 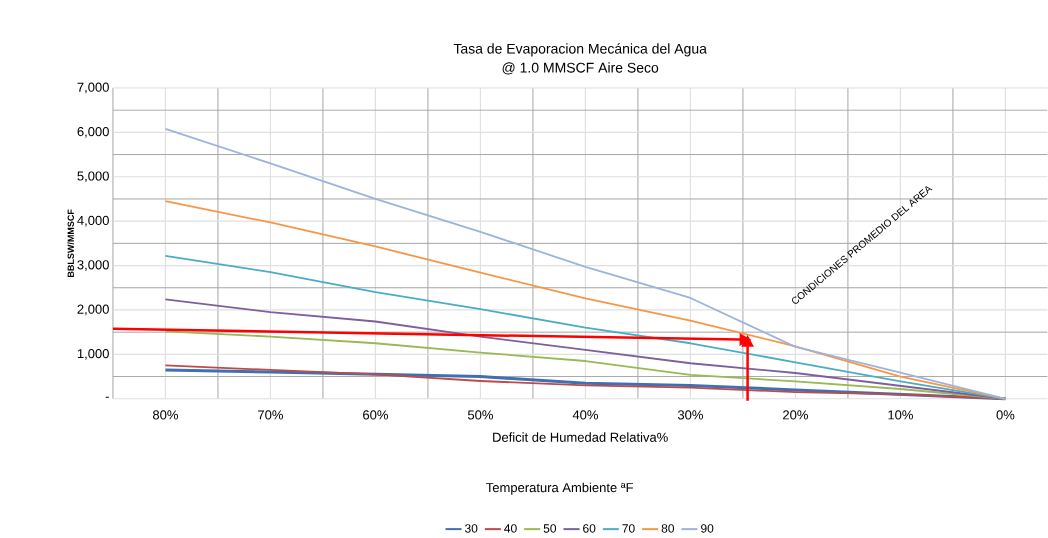 What do you see at coordinates (93, 177) in the screenshot?
I see `y-tick-label: 5,000` at bounding box center [93, 177].